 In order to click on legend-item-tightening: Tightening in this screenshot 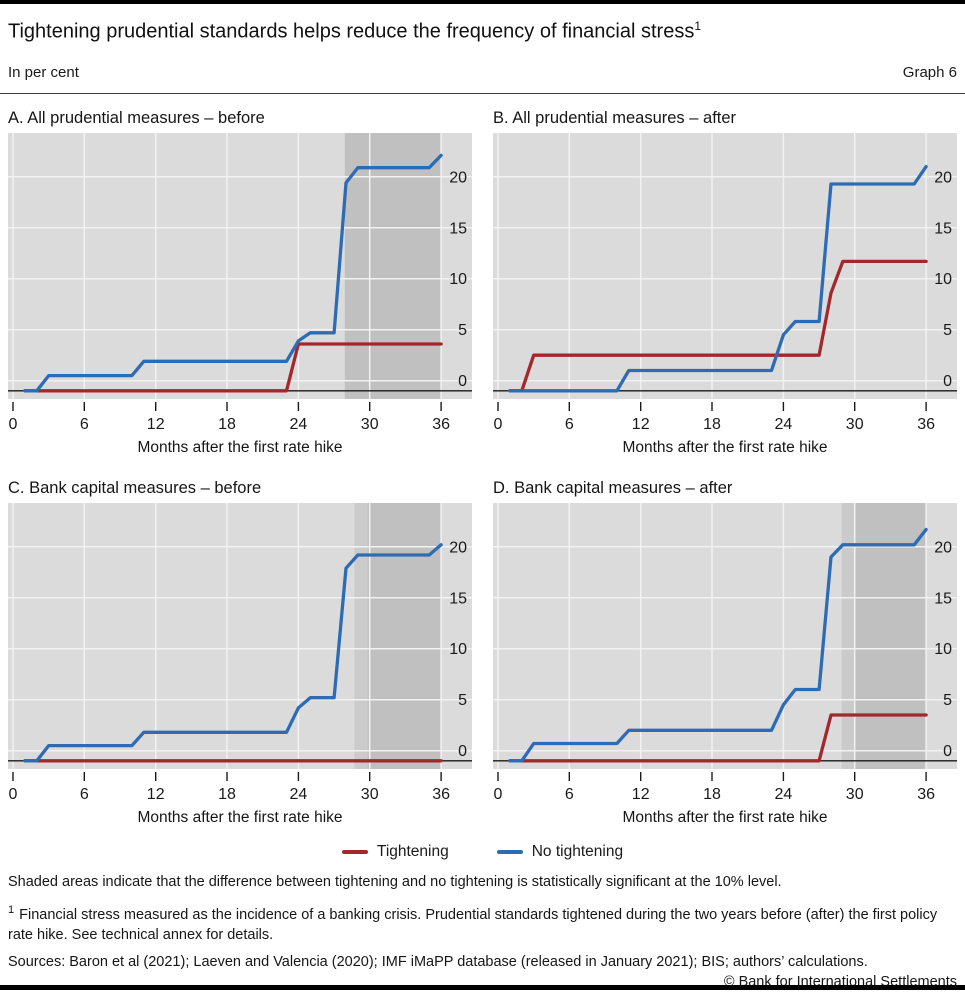, I will do `click(395, 852)`.